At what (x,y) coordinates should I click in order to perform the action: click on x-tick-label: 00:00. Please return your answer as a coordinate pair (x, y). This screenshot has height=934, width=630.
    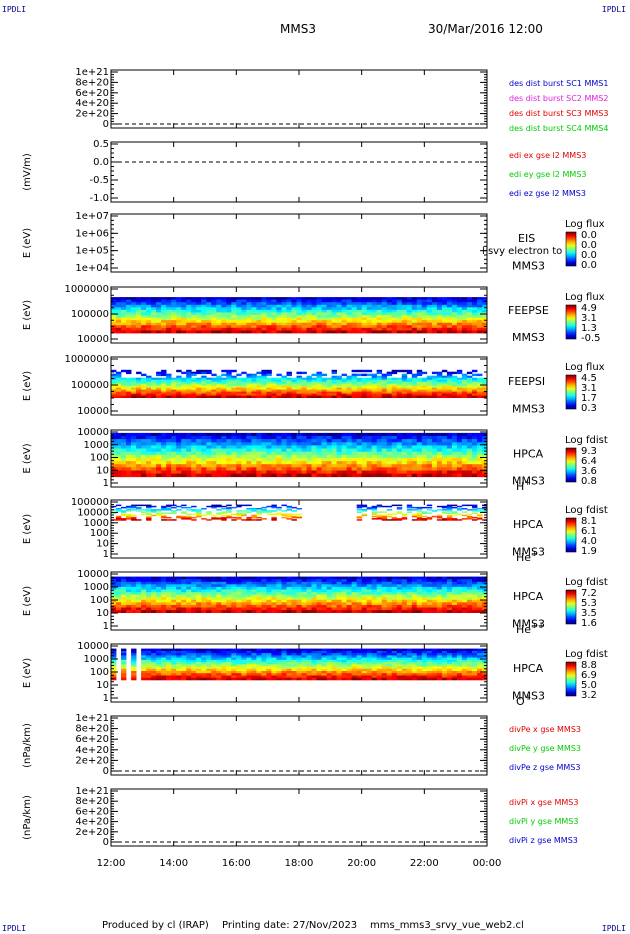
    Looking at the image, I should click on (487, 863).